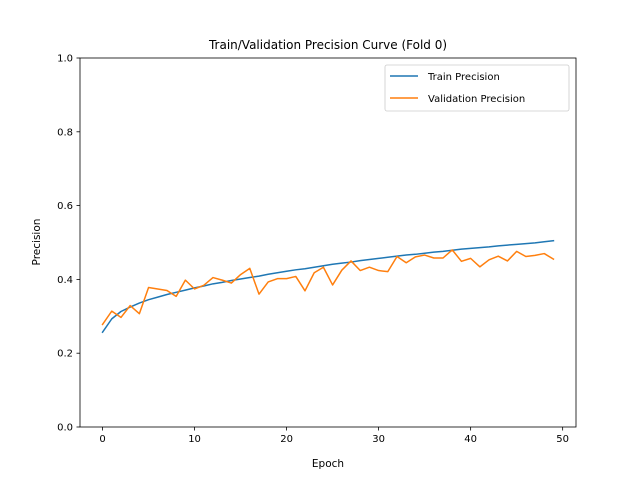 This screenshot has height=485, width=640. Describe the element at coordinates (65, 354) in the screenshot. I see `y-tick-label: 0.2` at that location.